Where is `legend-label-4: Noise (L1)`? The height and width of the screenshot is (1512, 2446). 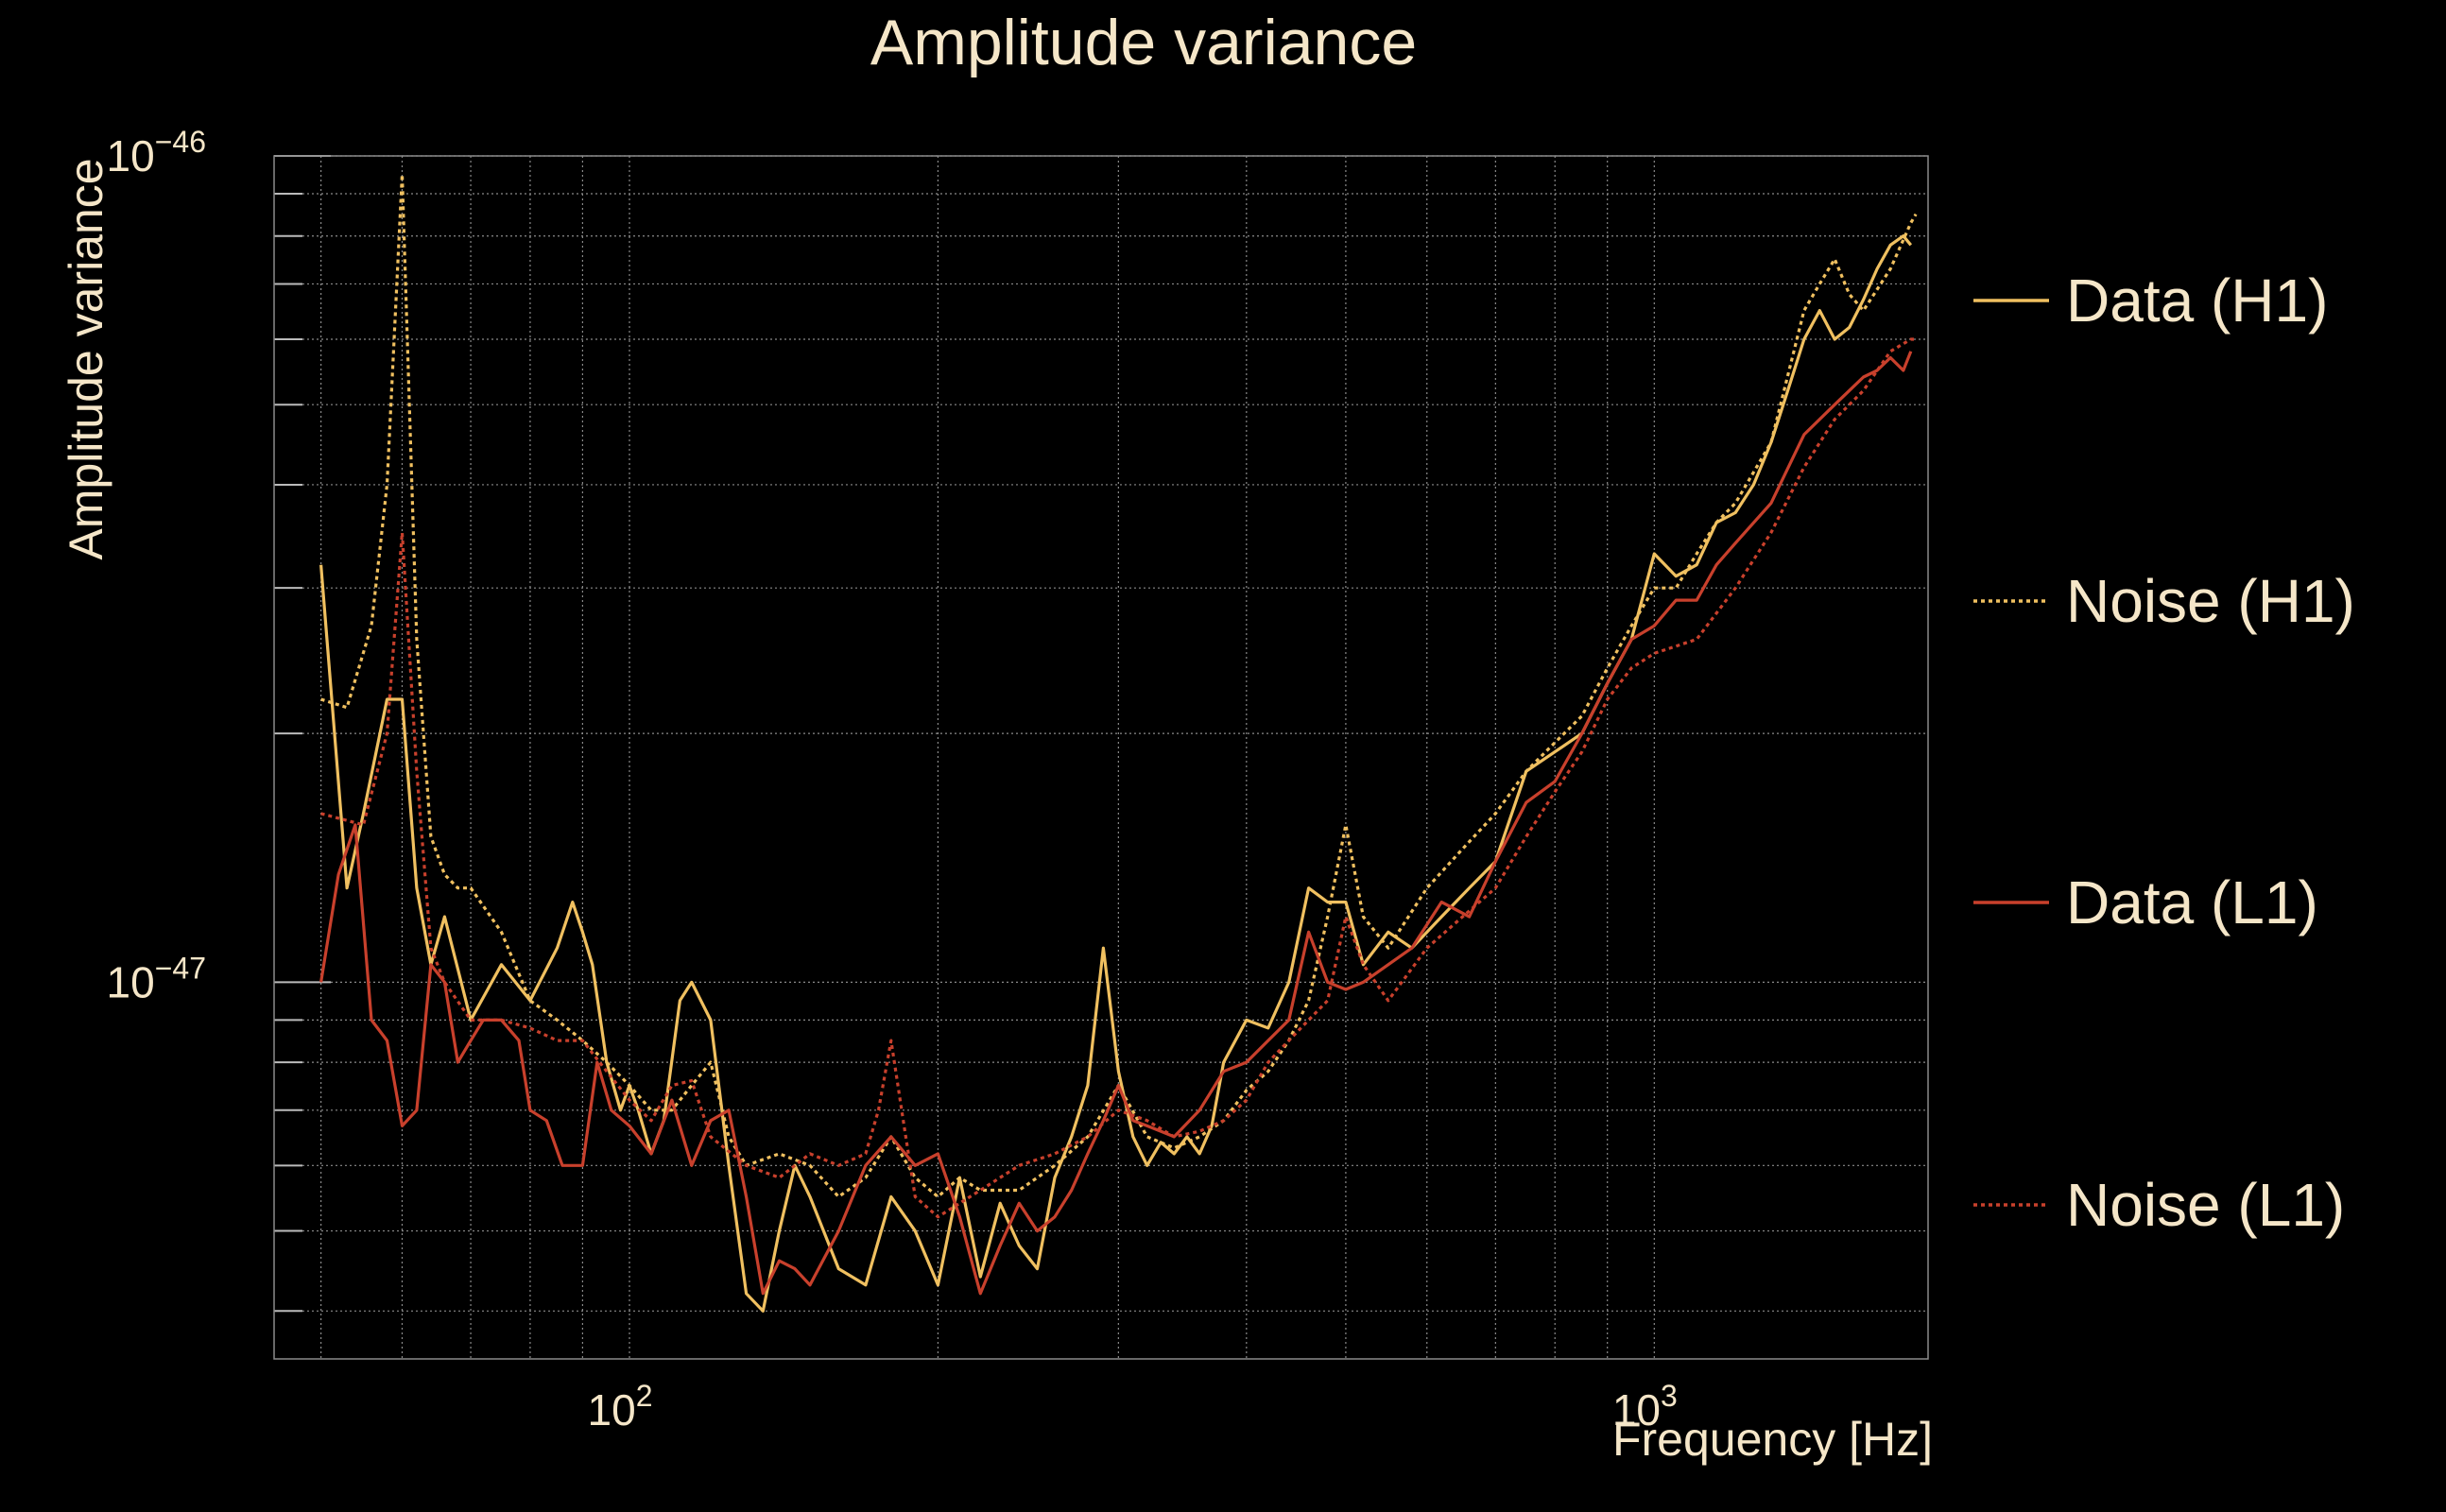 legend-label-4: Noise (L1) is located at coordinates (2205, 1205).